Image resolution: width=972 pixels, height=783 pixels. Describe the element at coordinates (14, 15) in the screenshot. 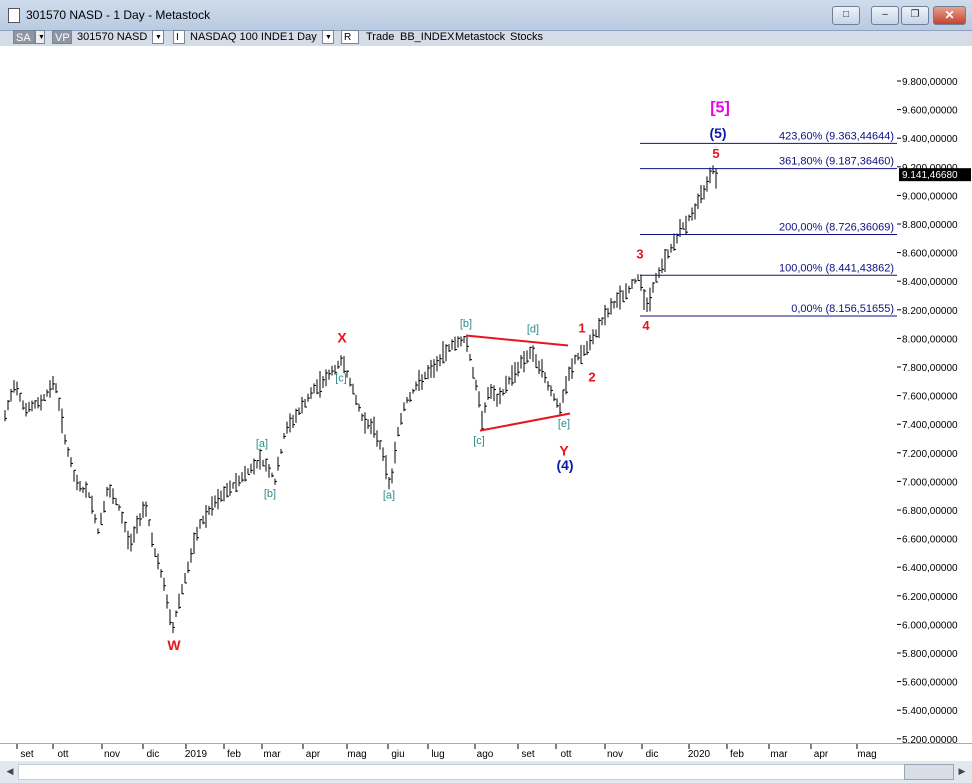

I see `document-icon` at that location.